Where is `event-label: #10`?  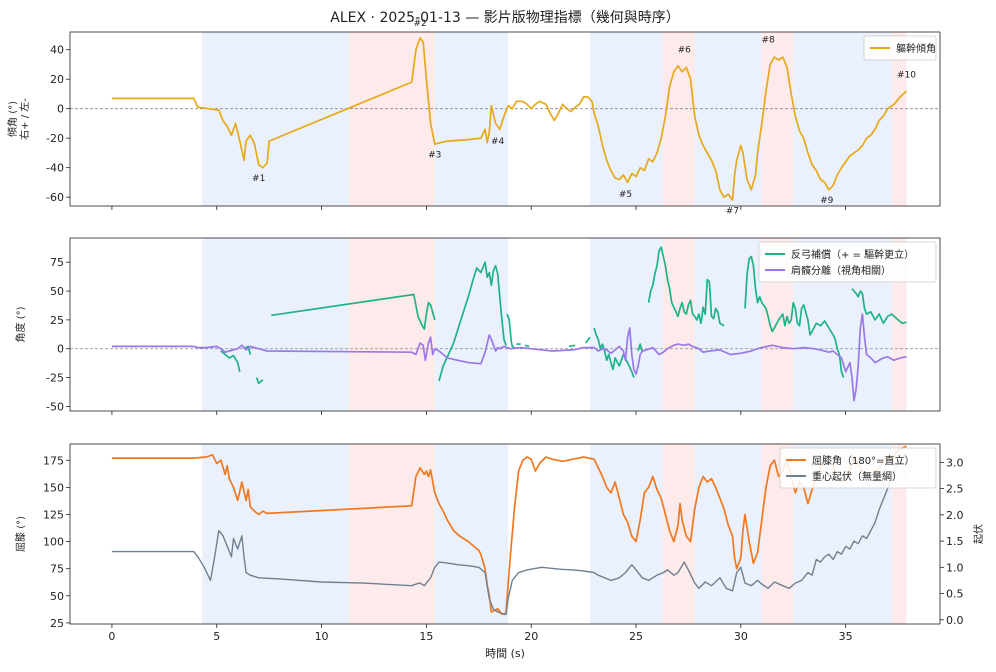 event-label: #10 is located at coordinates (906, 76).